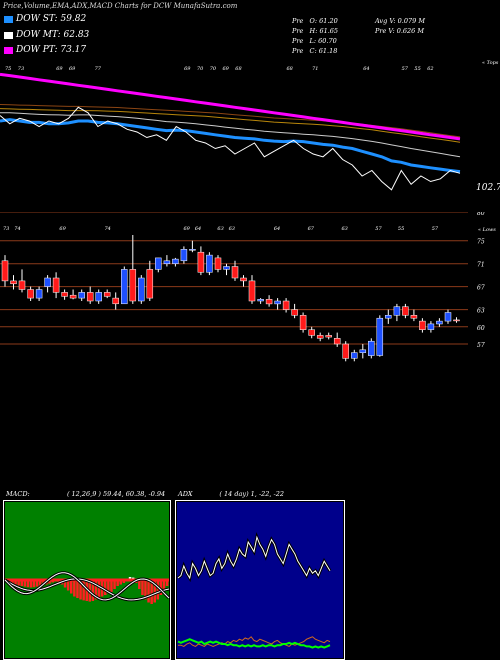  Describe the element at coordinates (490, 63) in the screenshot. I see `tops-label: « Tops` at that location.